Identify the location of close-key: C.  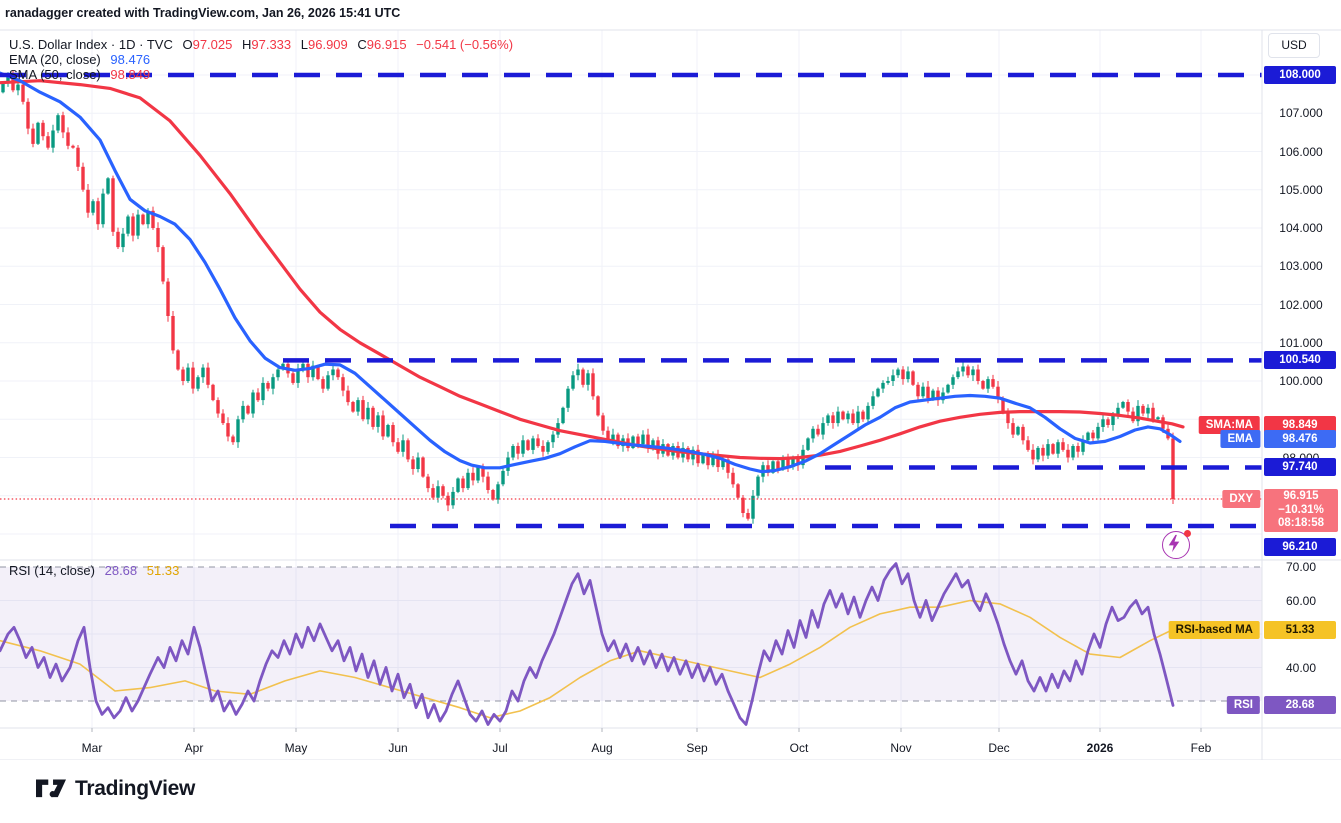
(362, 44).